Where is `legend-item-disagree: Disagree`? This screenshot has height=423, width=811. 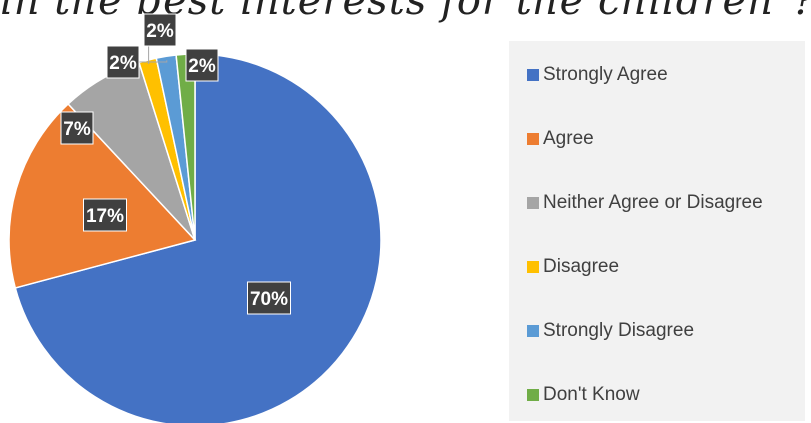 legend-item-disagree: Disagree is located at coordinates (573, 267).